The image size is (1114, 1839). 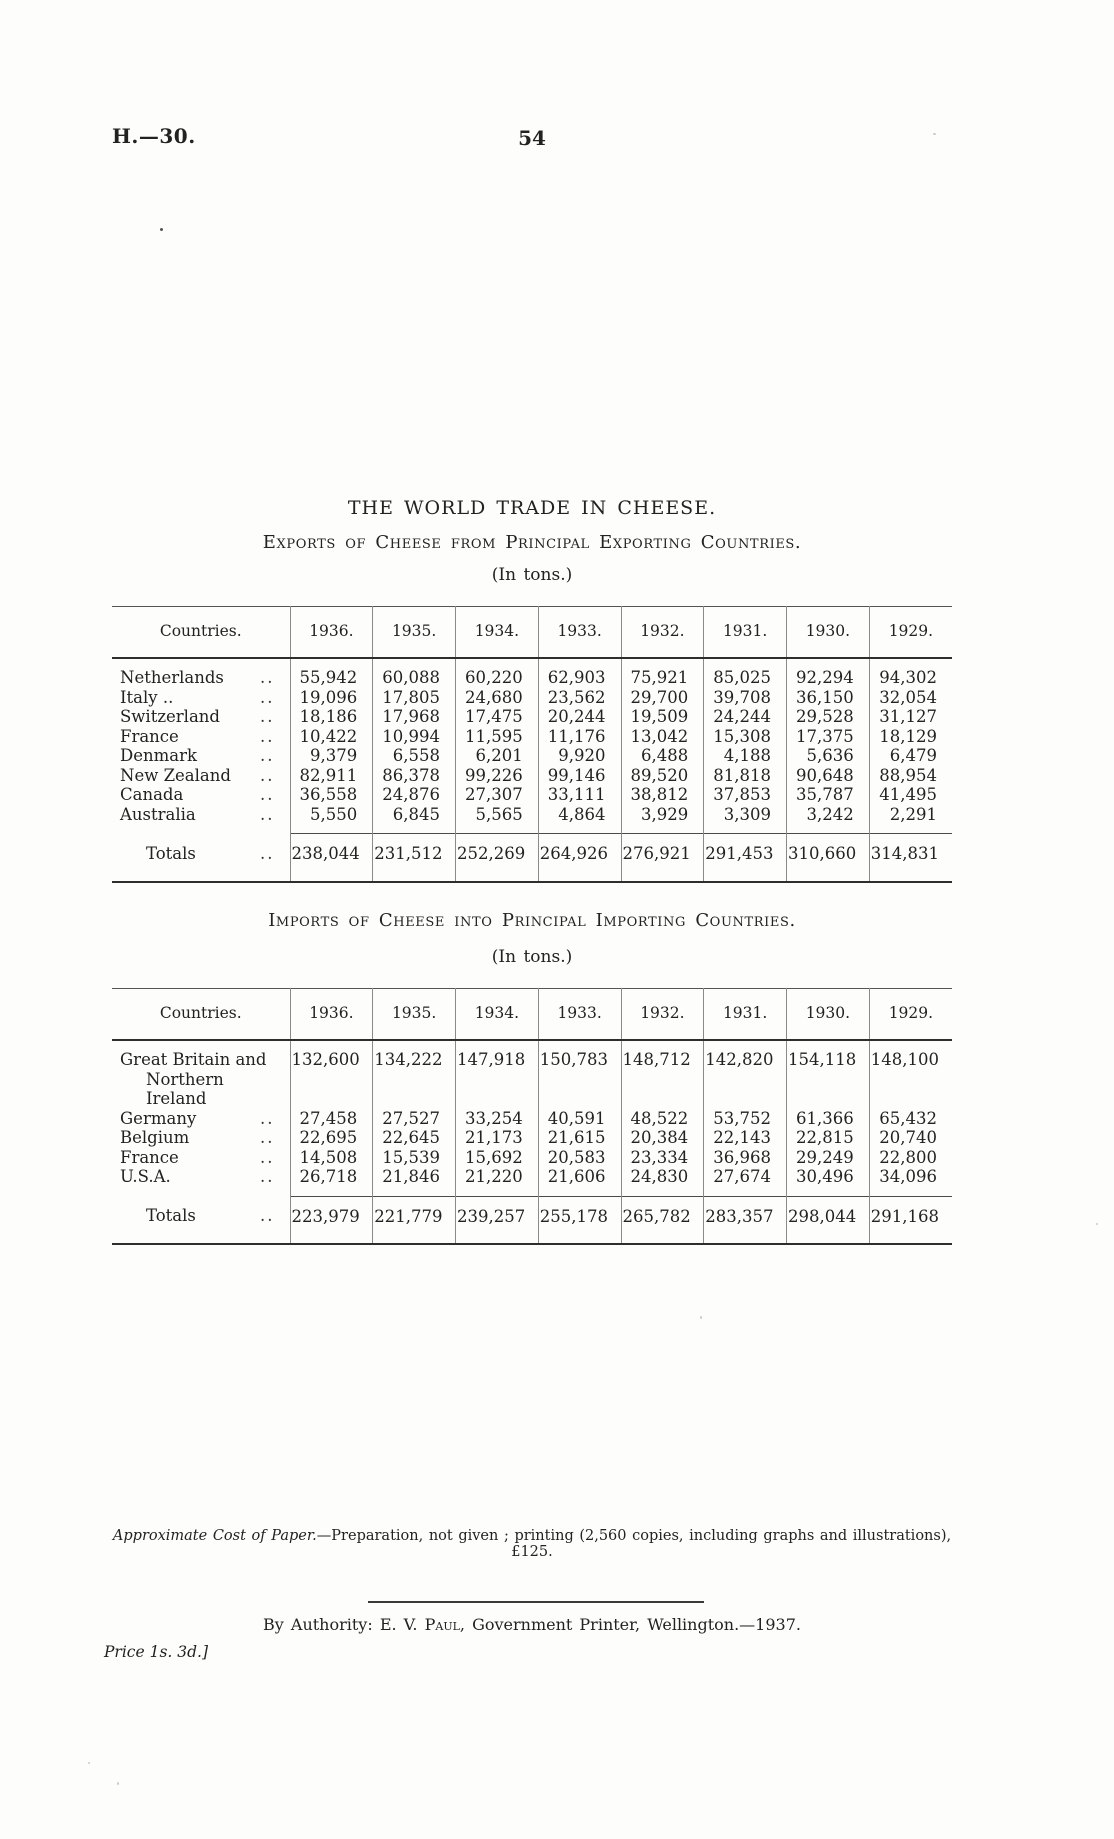 I want to click on totals-value-cell: 283,357, so click(x=745, y=1219).